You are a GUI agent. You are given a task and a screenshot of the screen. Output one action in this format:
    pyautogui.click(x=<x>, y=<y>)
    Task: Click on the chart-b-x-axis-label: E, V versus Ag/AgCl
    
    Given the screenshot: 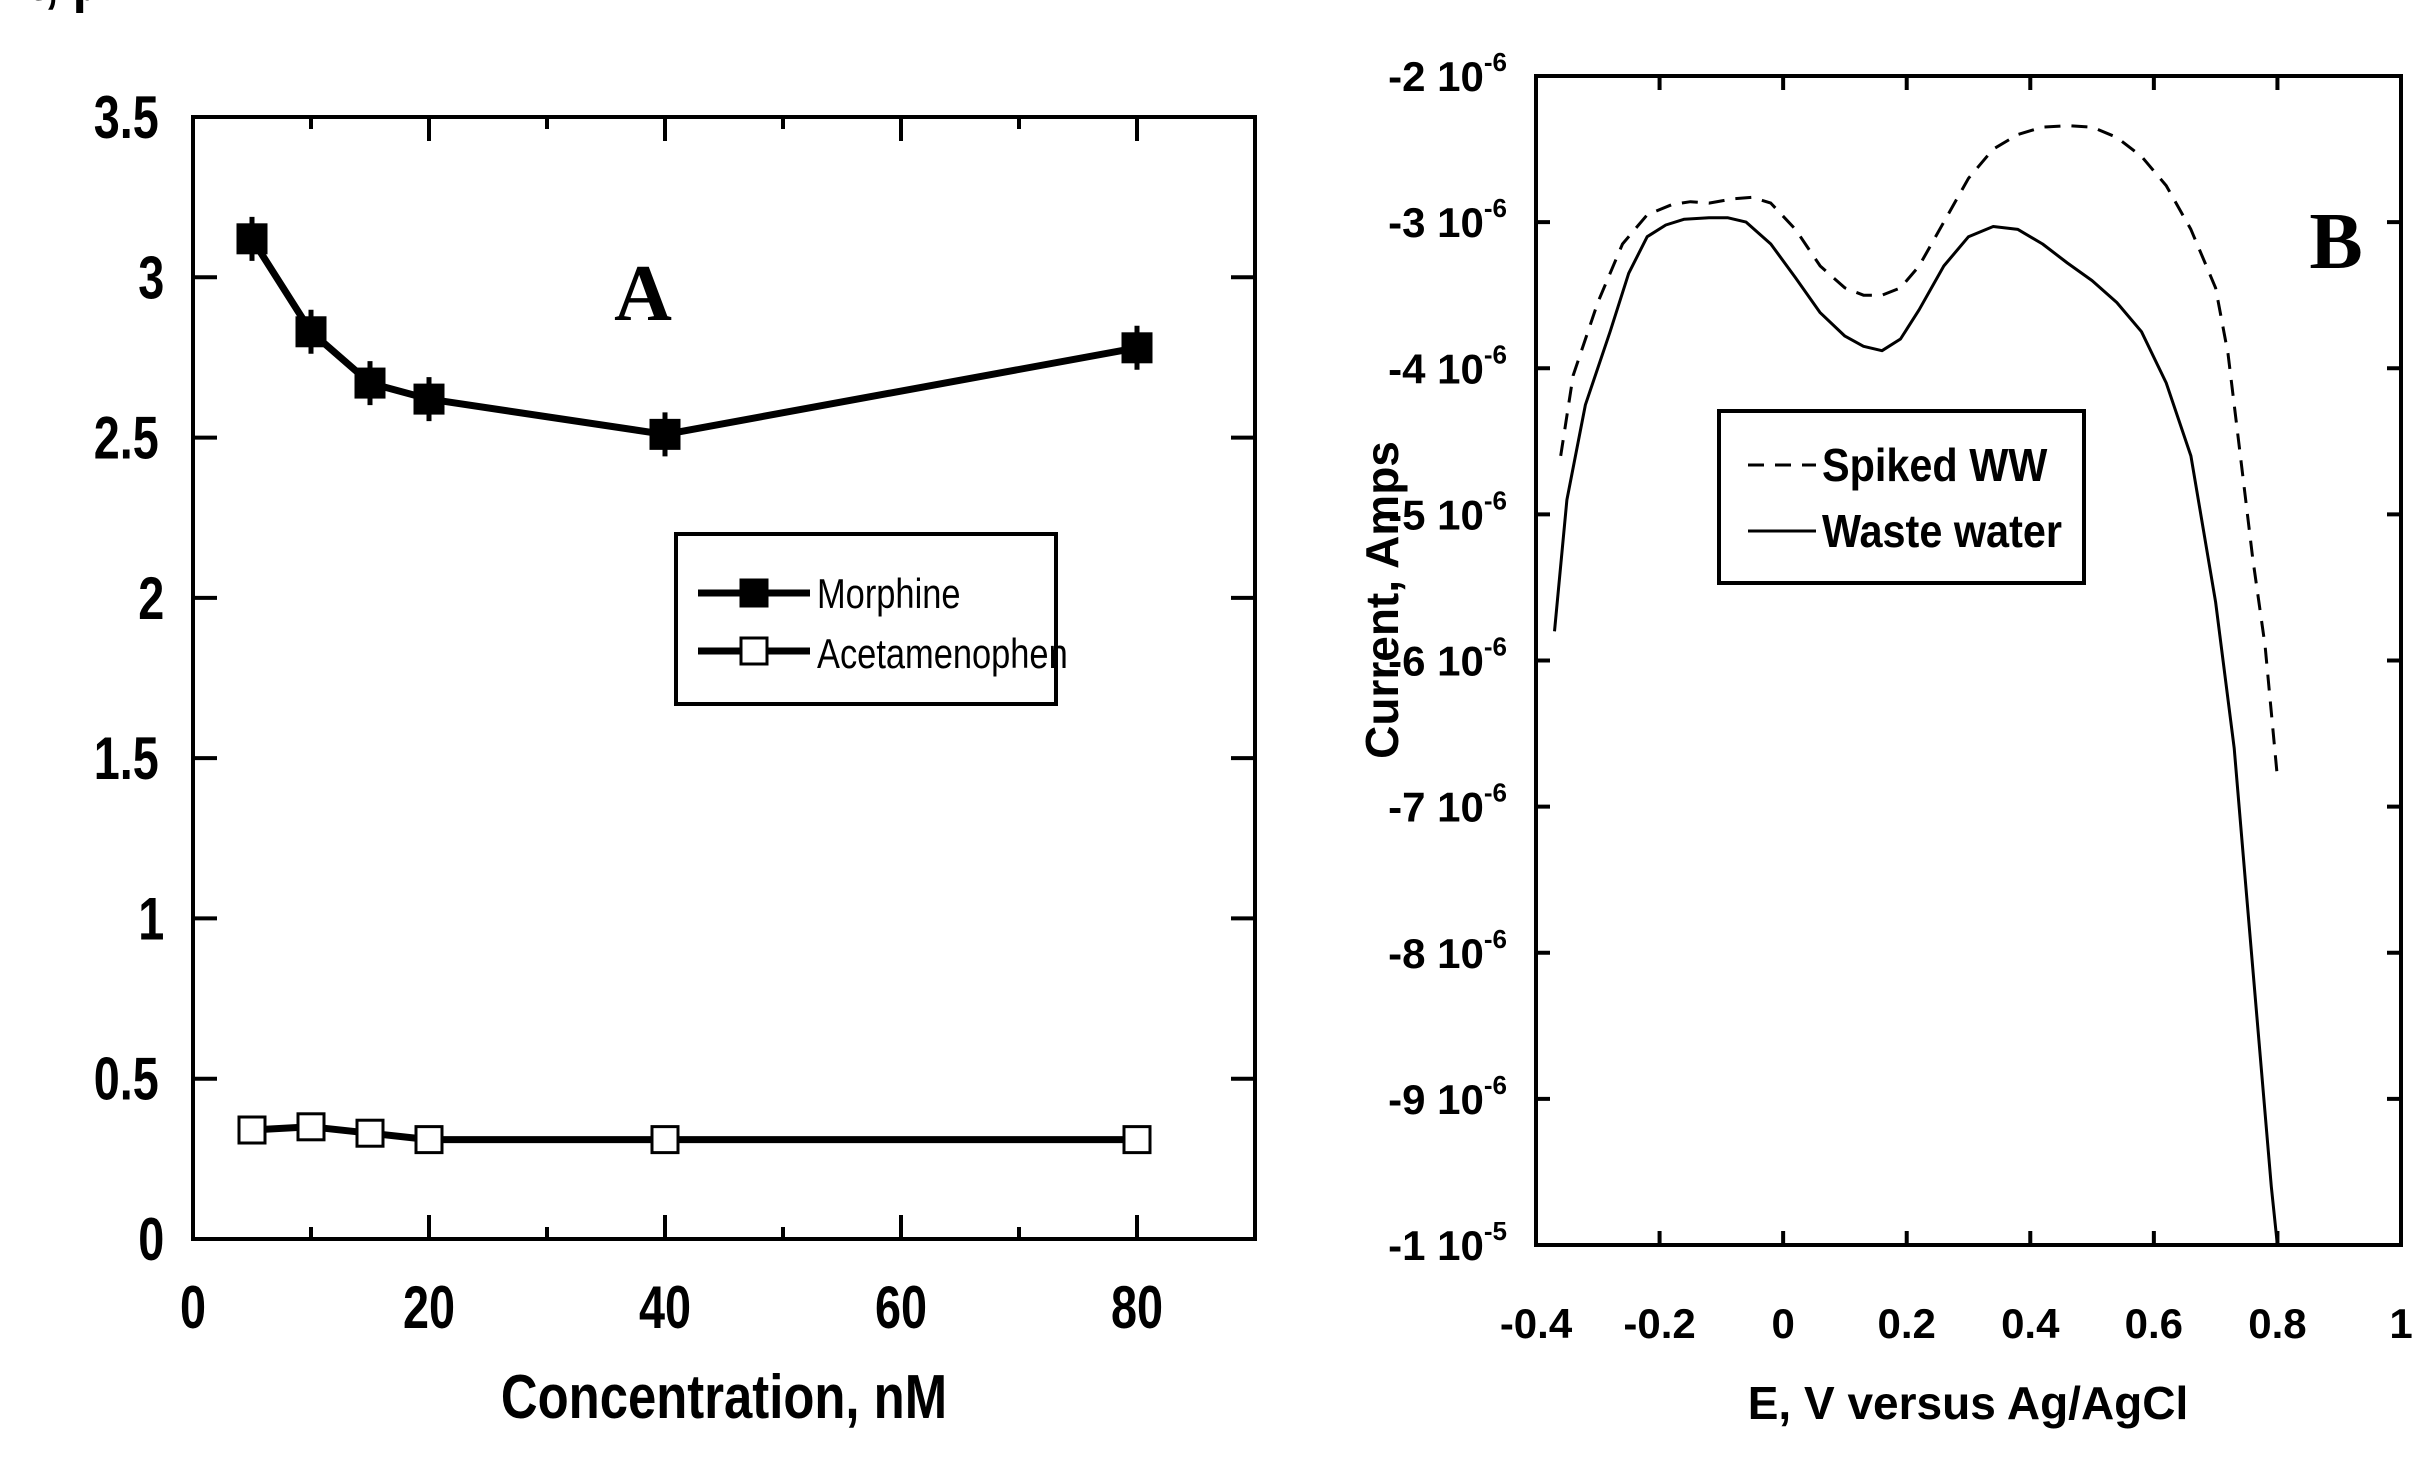 What is the action you would take?
    pyautogui.click(x=1968, y=1403)
    